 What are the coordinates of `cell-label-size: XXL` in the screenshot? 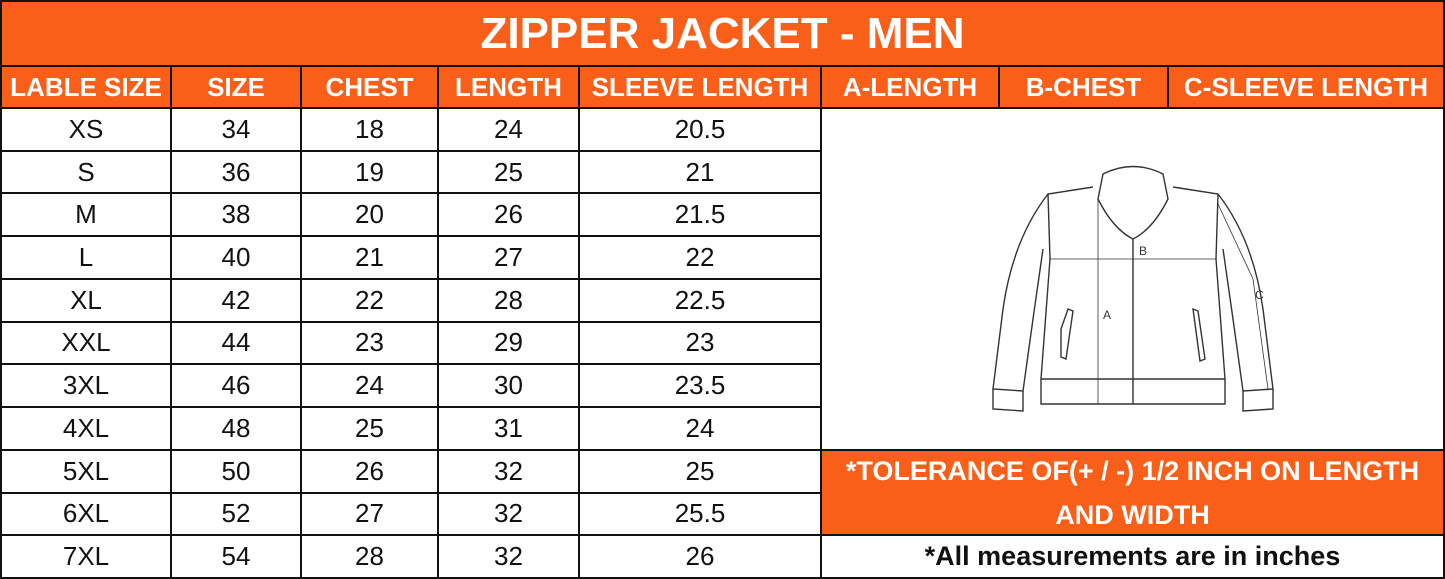 It's located at (86, 343).